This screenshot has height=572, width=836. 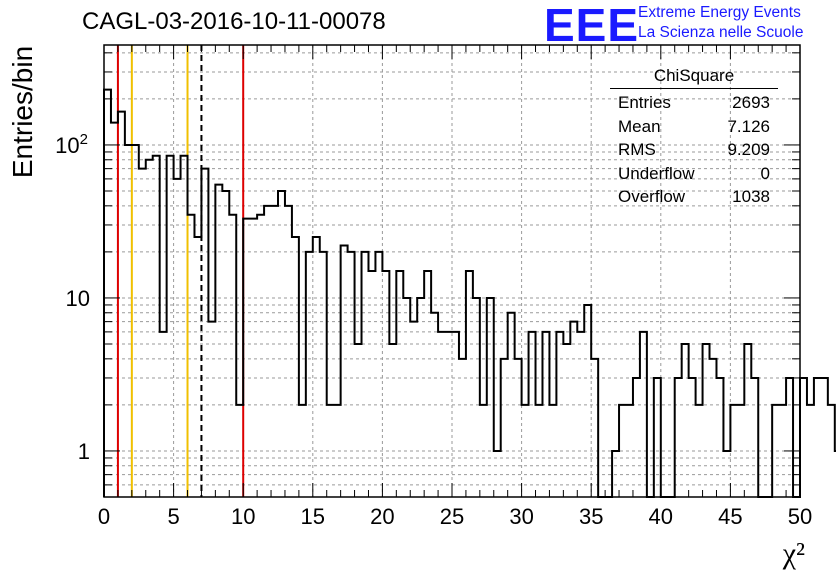 What do you see at coordinates (661, 516) in the screenshot?
I see `x-tick-label: 40` at bounding box center [661, 516].